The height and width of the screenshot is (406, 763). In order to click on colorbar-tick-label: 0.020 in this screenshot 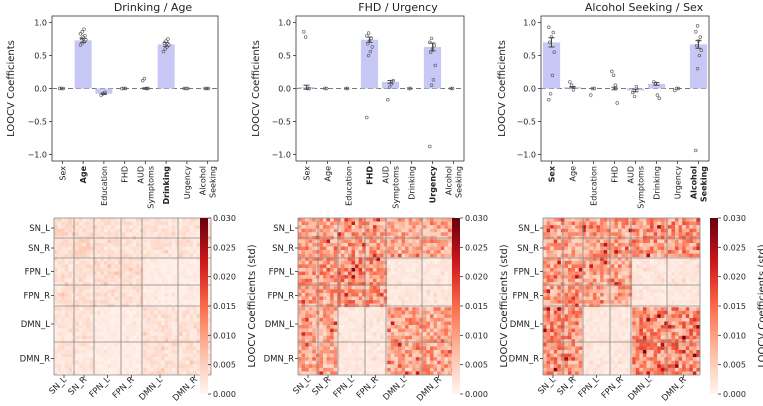, I will do `click(224, 277)`.